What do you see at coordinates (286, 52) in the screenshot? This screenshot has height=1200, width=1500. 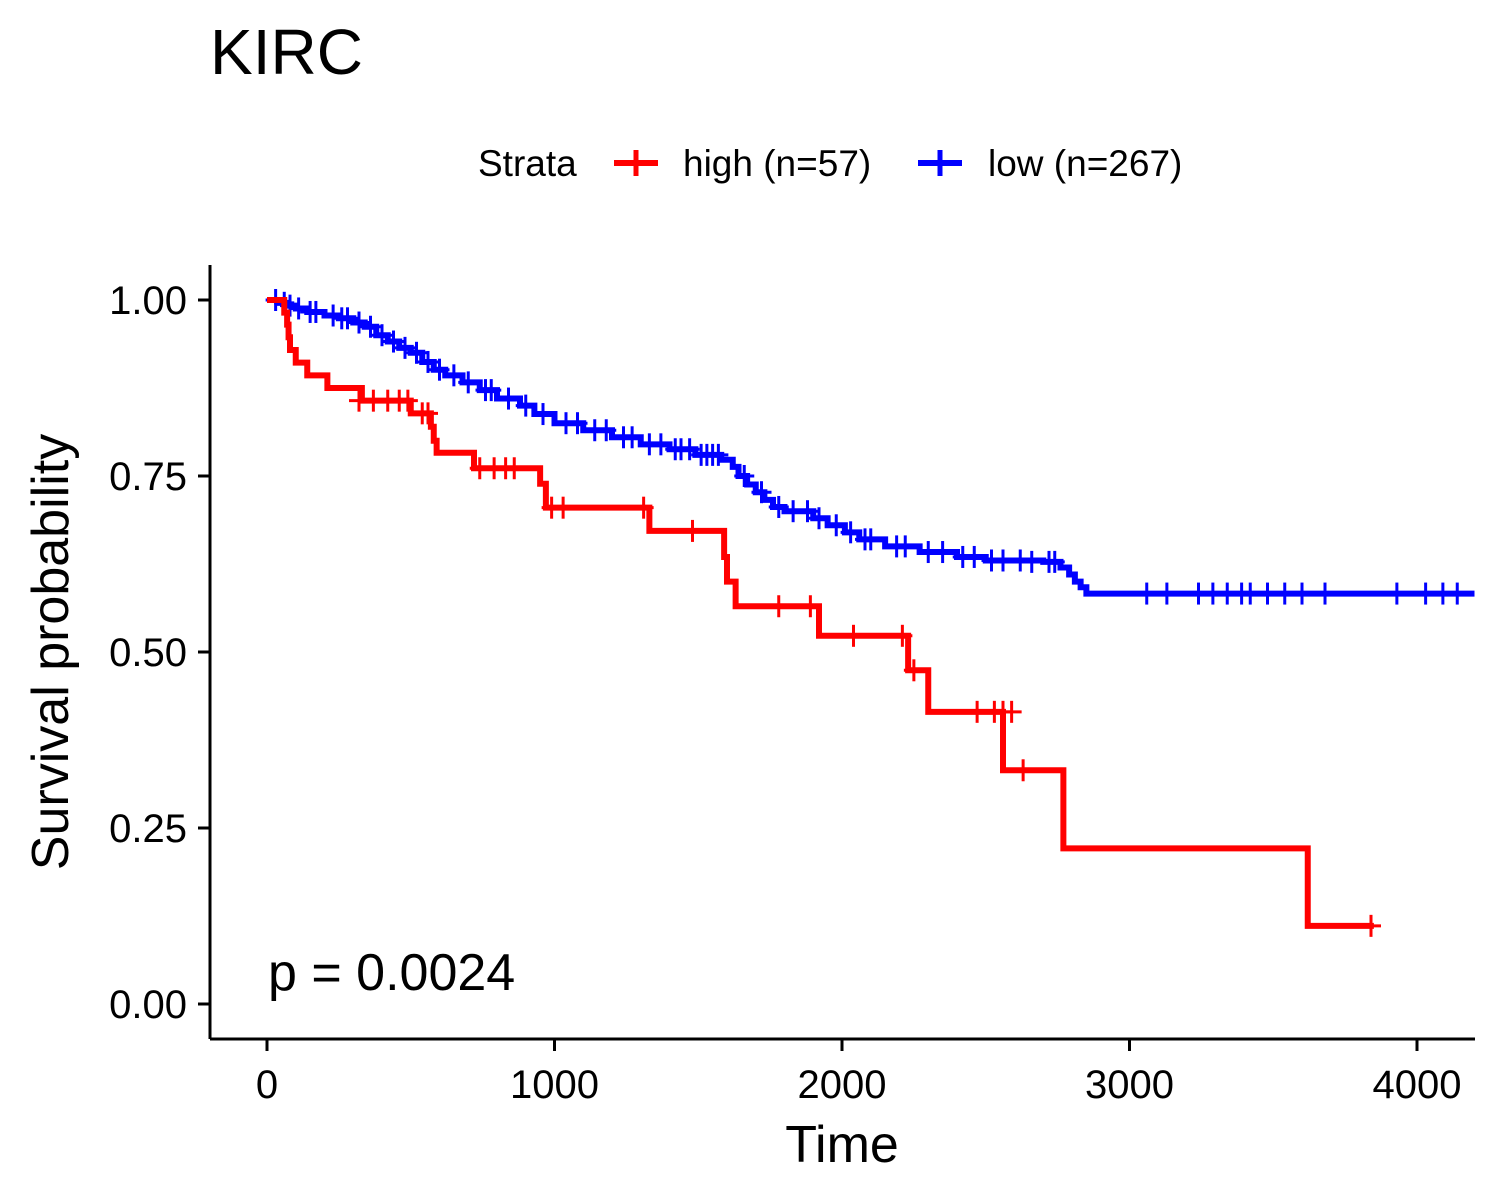 I see `chart-title: KIRC` at bounding box center [286, 52].